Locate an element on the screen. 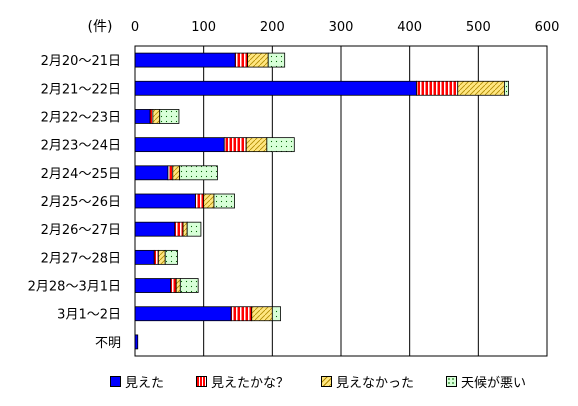 The image size is (578, 406). category-label: 2月24～25日 is located at coordinates (81, 174).